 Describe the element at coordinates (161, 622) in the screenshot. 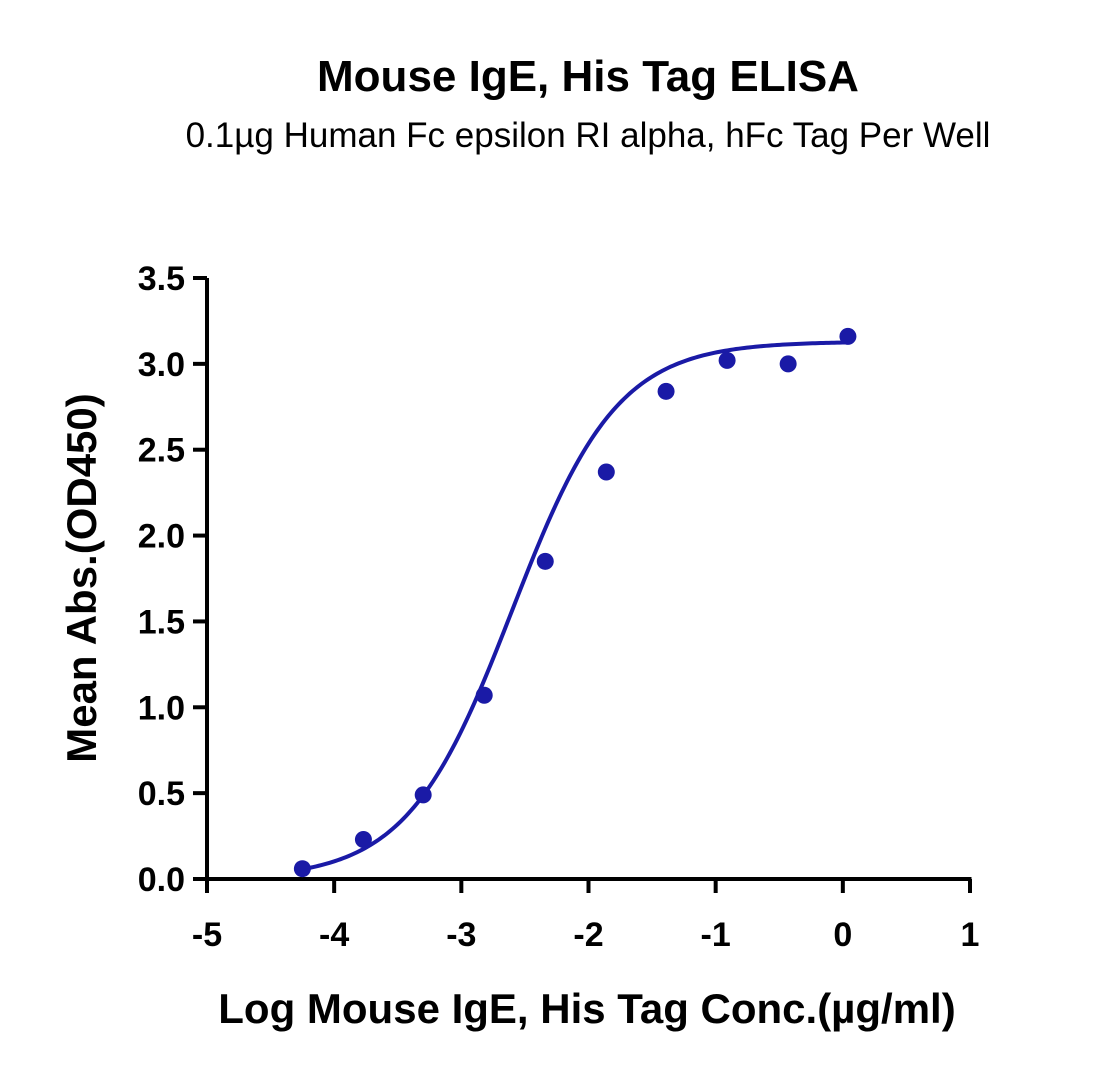

I see `y-tick-label: 1.5` at that location.